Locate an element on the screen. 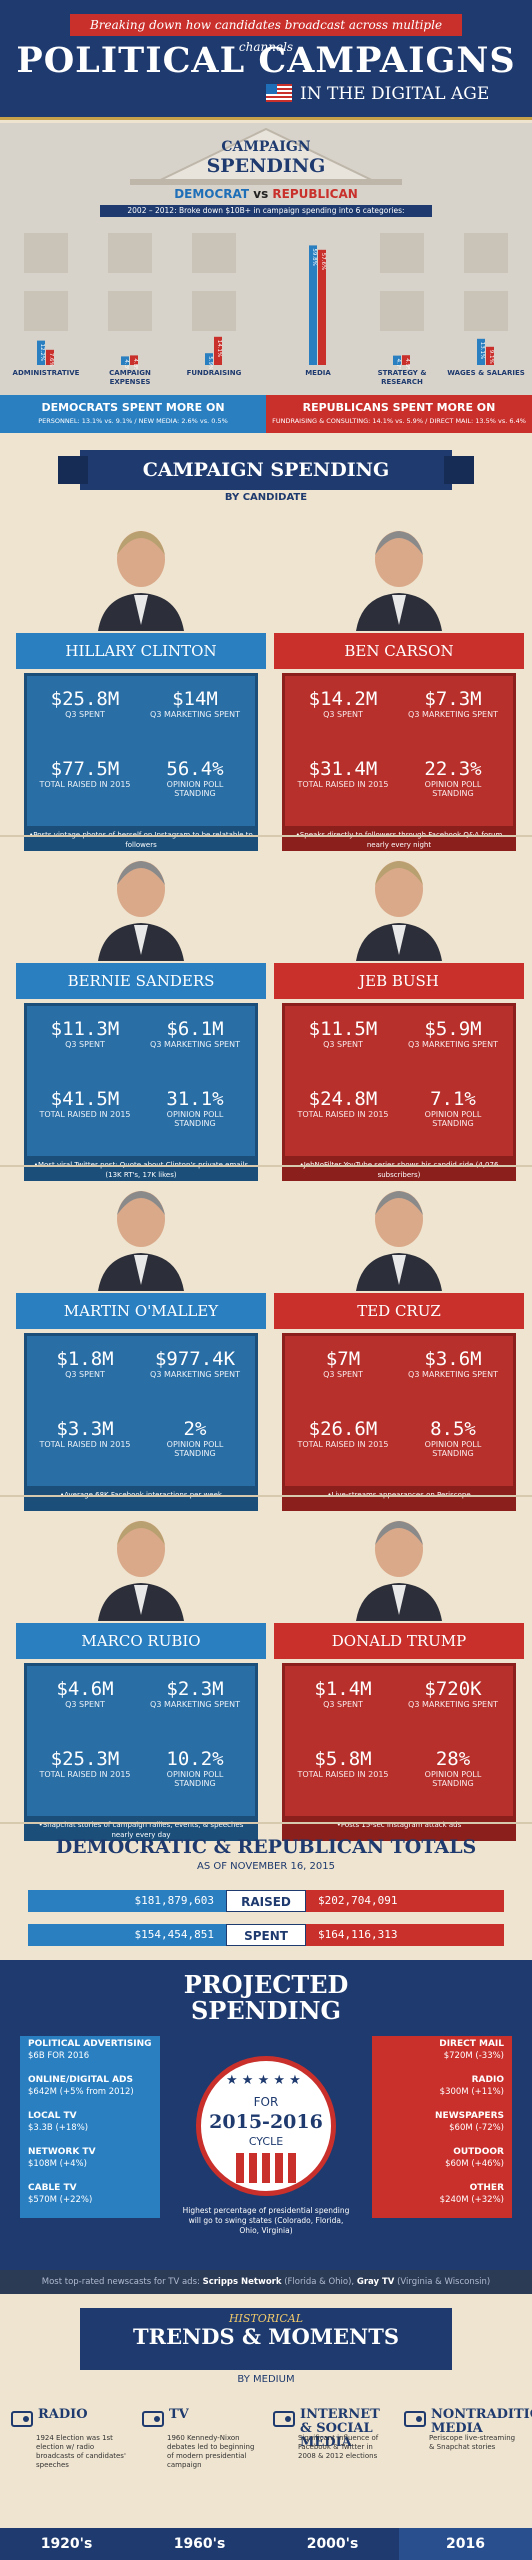  dem-bar-label-4: 4.7% is located at coordinates (398, 364).